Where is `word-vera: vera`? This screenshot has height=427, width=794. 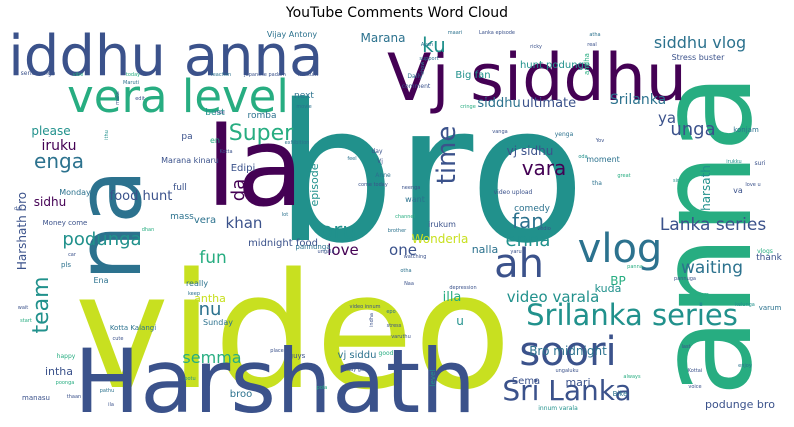
word-vera: vera is located at coordinates (205, 220).